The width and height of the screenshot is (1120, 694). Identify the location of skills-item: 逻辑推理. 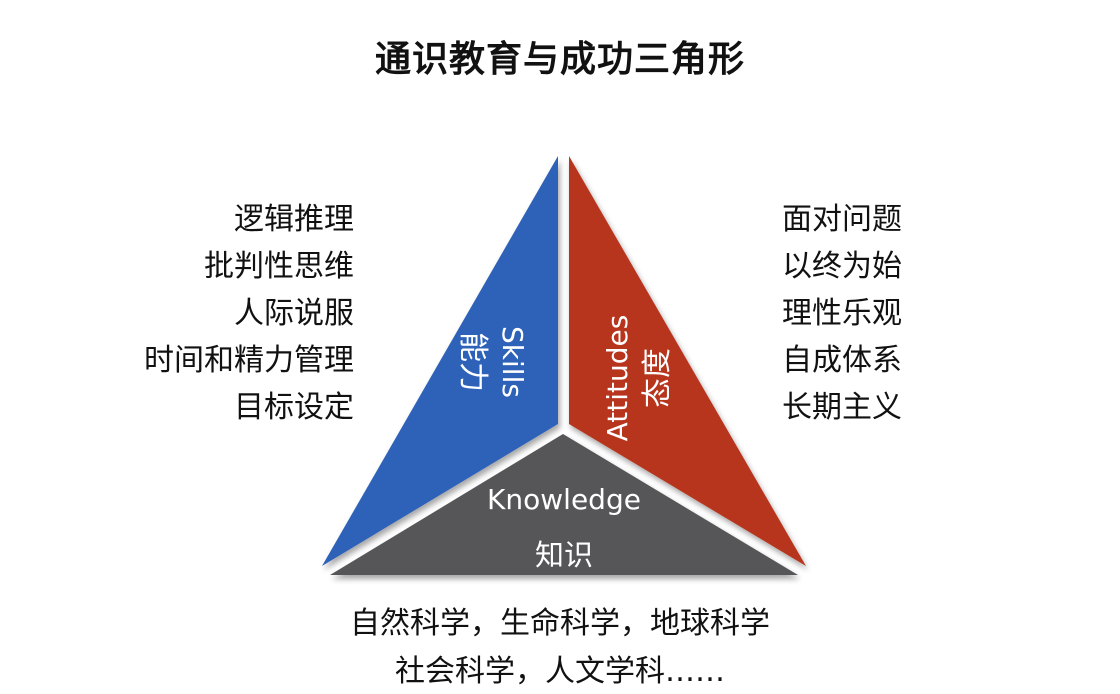
(294, 219).